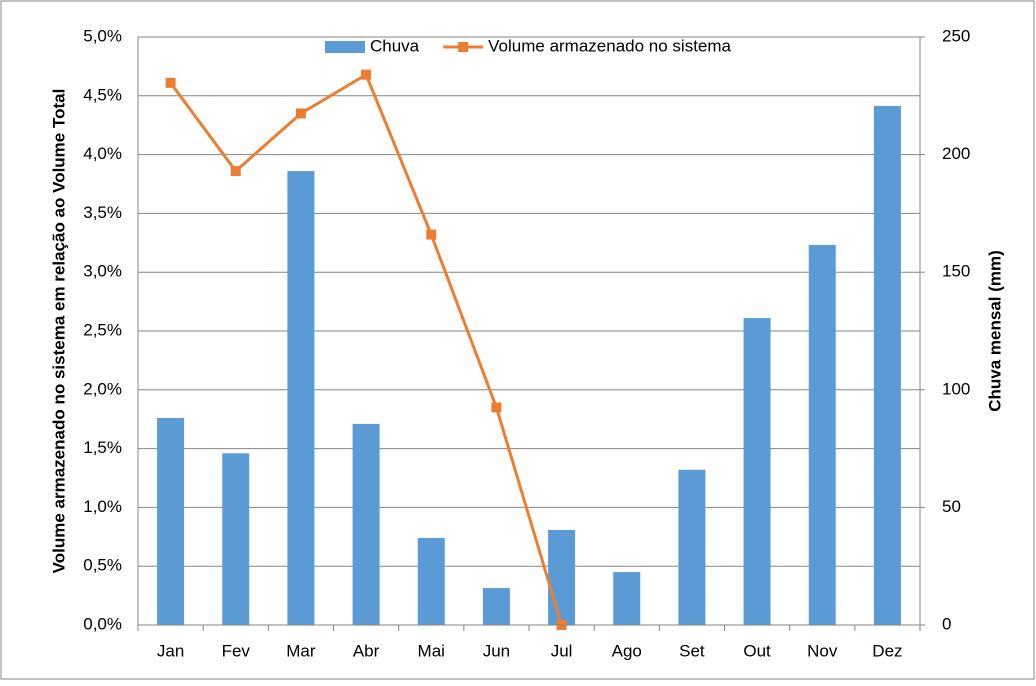  What do you see at coordinates (102, 212) in the screenshot?
I see `y-tick-label: 3,5%` at bounding box center [102, 212].